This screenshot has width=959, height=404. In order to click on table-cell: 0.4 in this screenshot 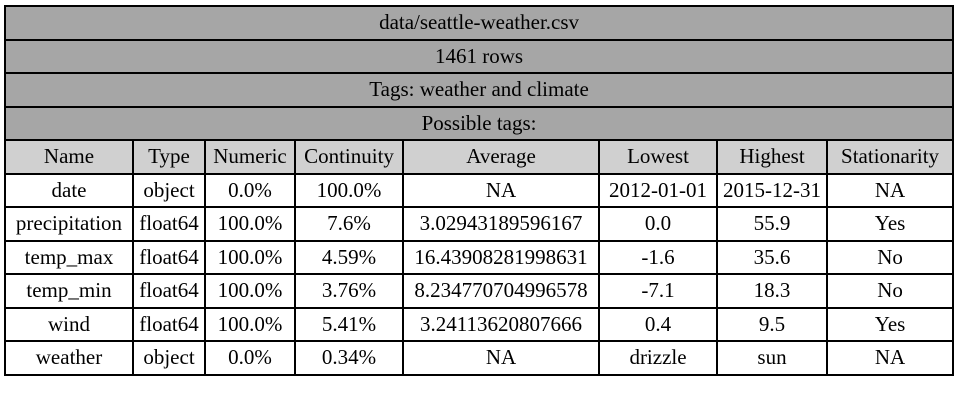, I will do `click(658, 324)`.